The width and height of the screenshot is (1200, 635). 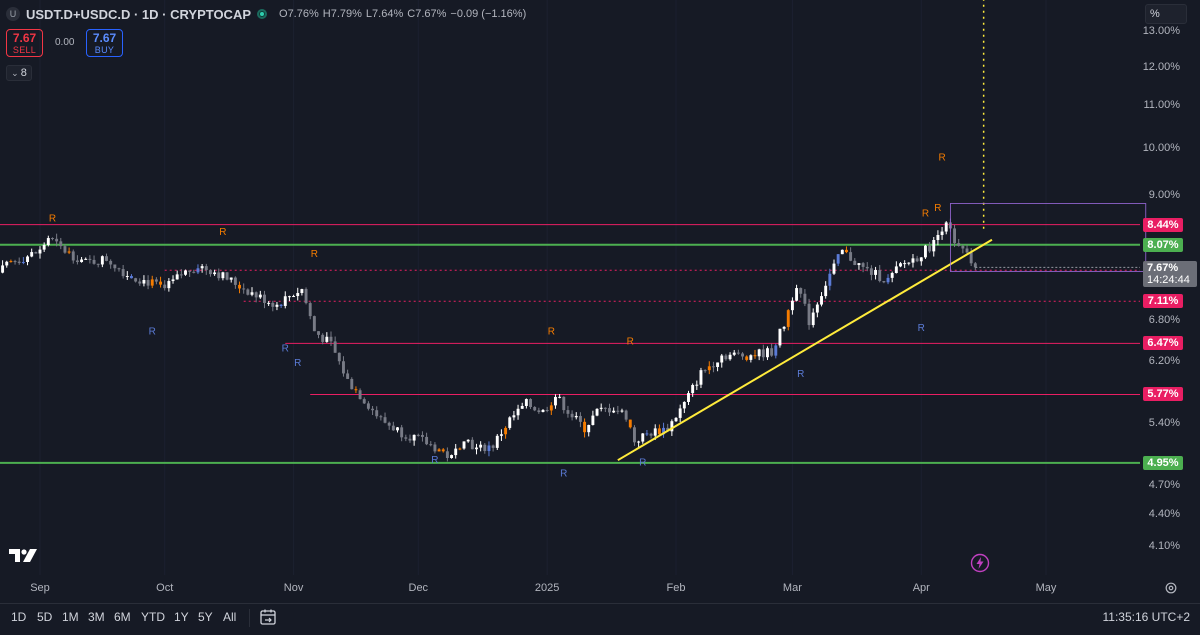 I want to click on ohlc-value: 7.67%, so click(x=431, y=14).